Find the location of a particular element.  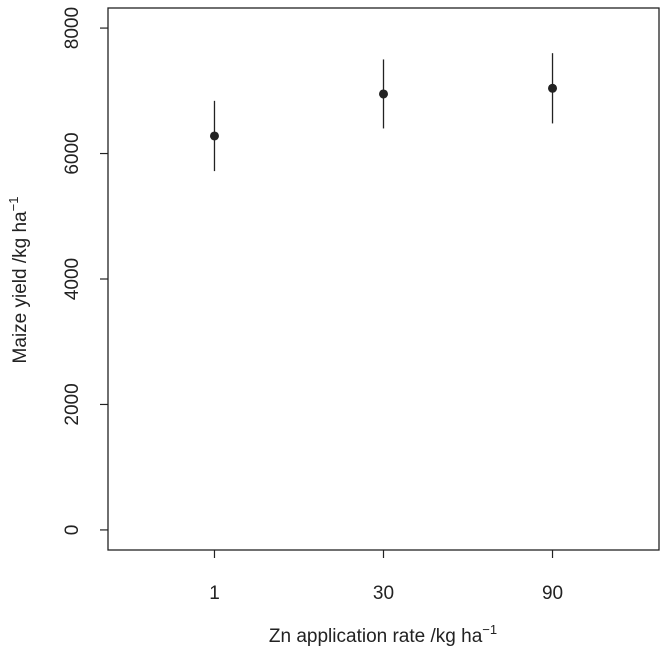

x-axis-title-text: Zn application rate /kg ha is located at coordinates (376, 636).